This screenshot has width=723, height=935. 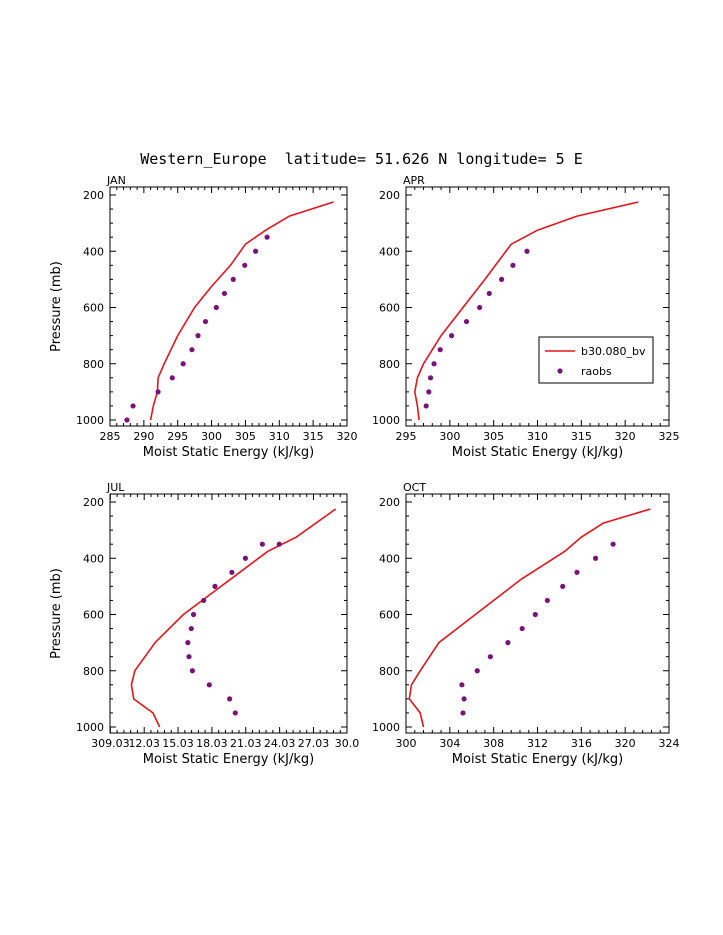 What do you see at coordinates (493, 743) in the screenshot?
I see `x-tick-label: 308` at bounding box center [493, 743].